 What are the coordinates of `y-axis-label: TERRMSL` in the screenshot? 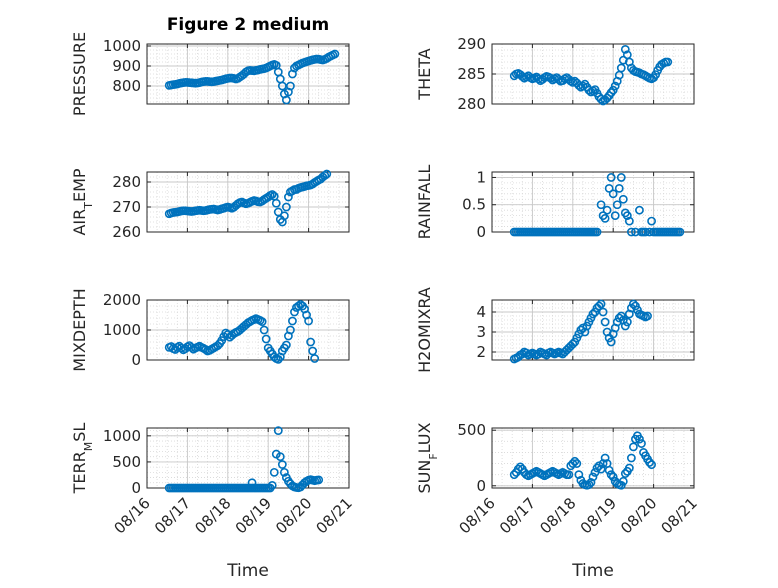 It's located at (82, 459).